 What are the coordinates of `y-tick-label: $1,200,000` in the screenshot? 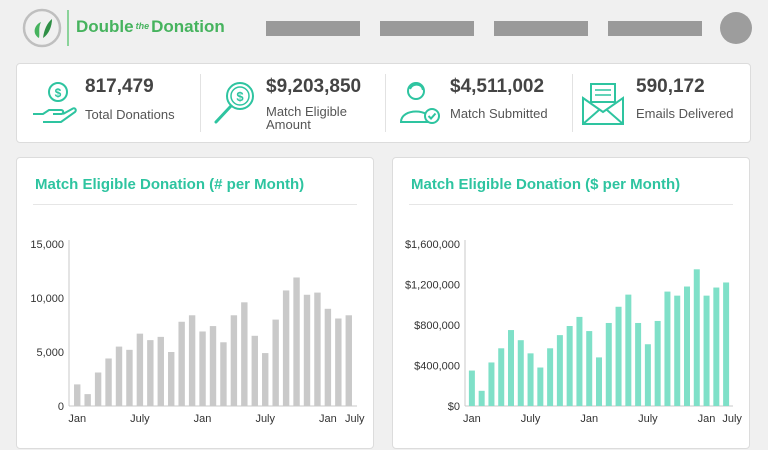 It's located at (432, 286).